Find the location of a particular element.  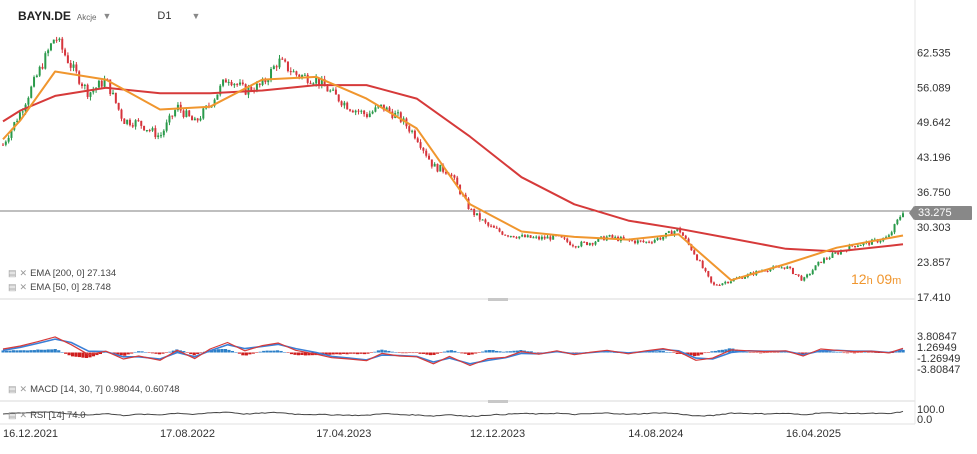

price-tick-label: 49.642 is located at coordinates (934, 123).